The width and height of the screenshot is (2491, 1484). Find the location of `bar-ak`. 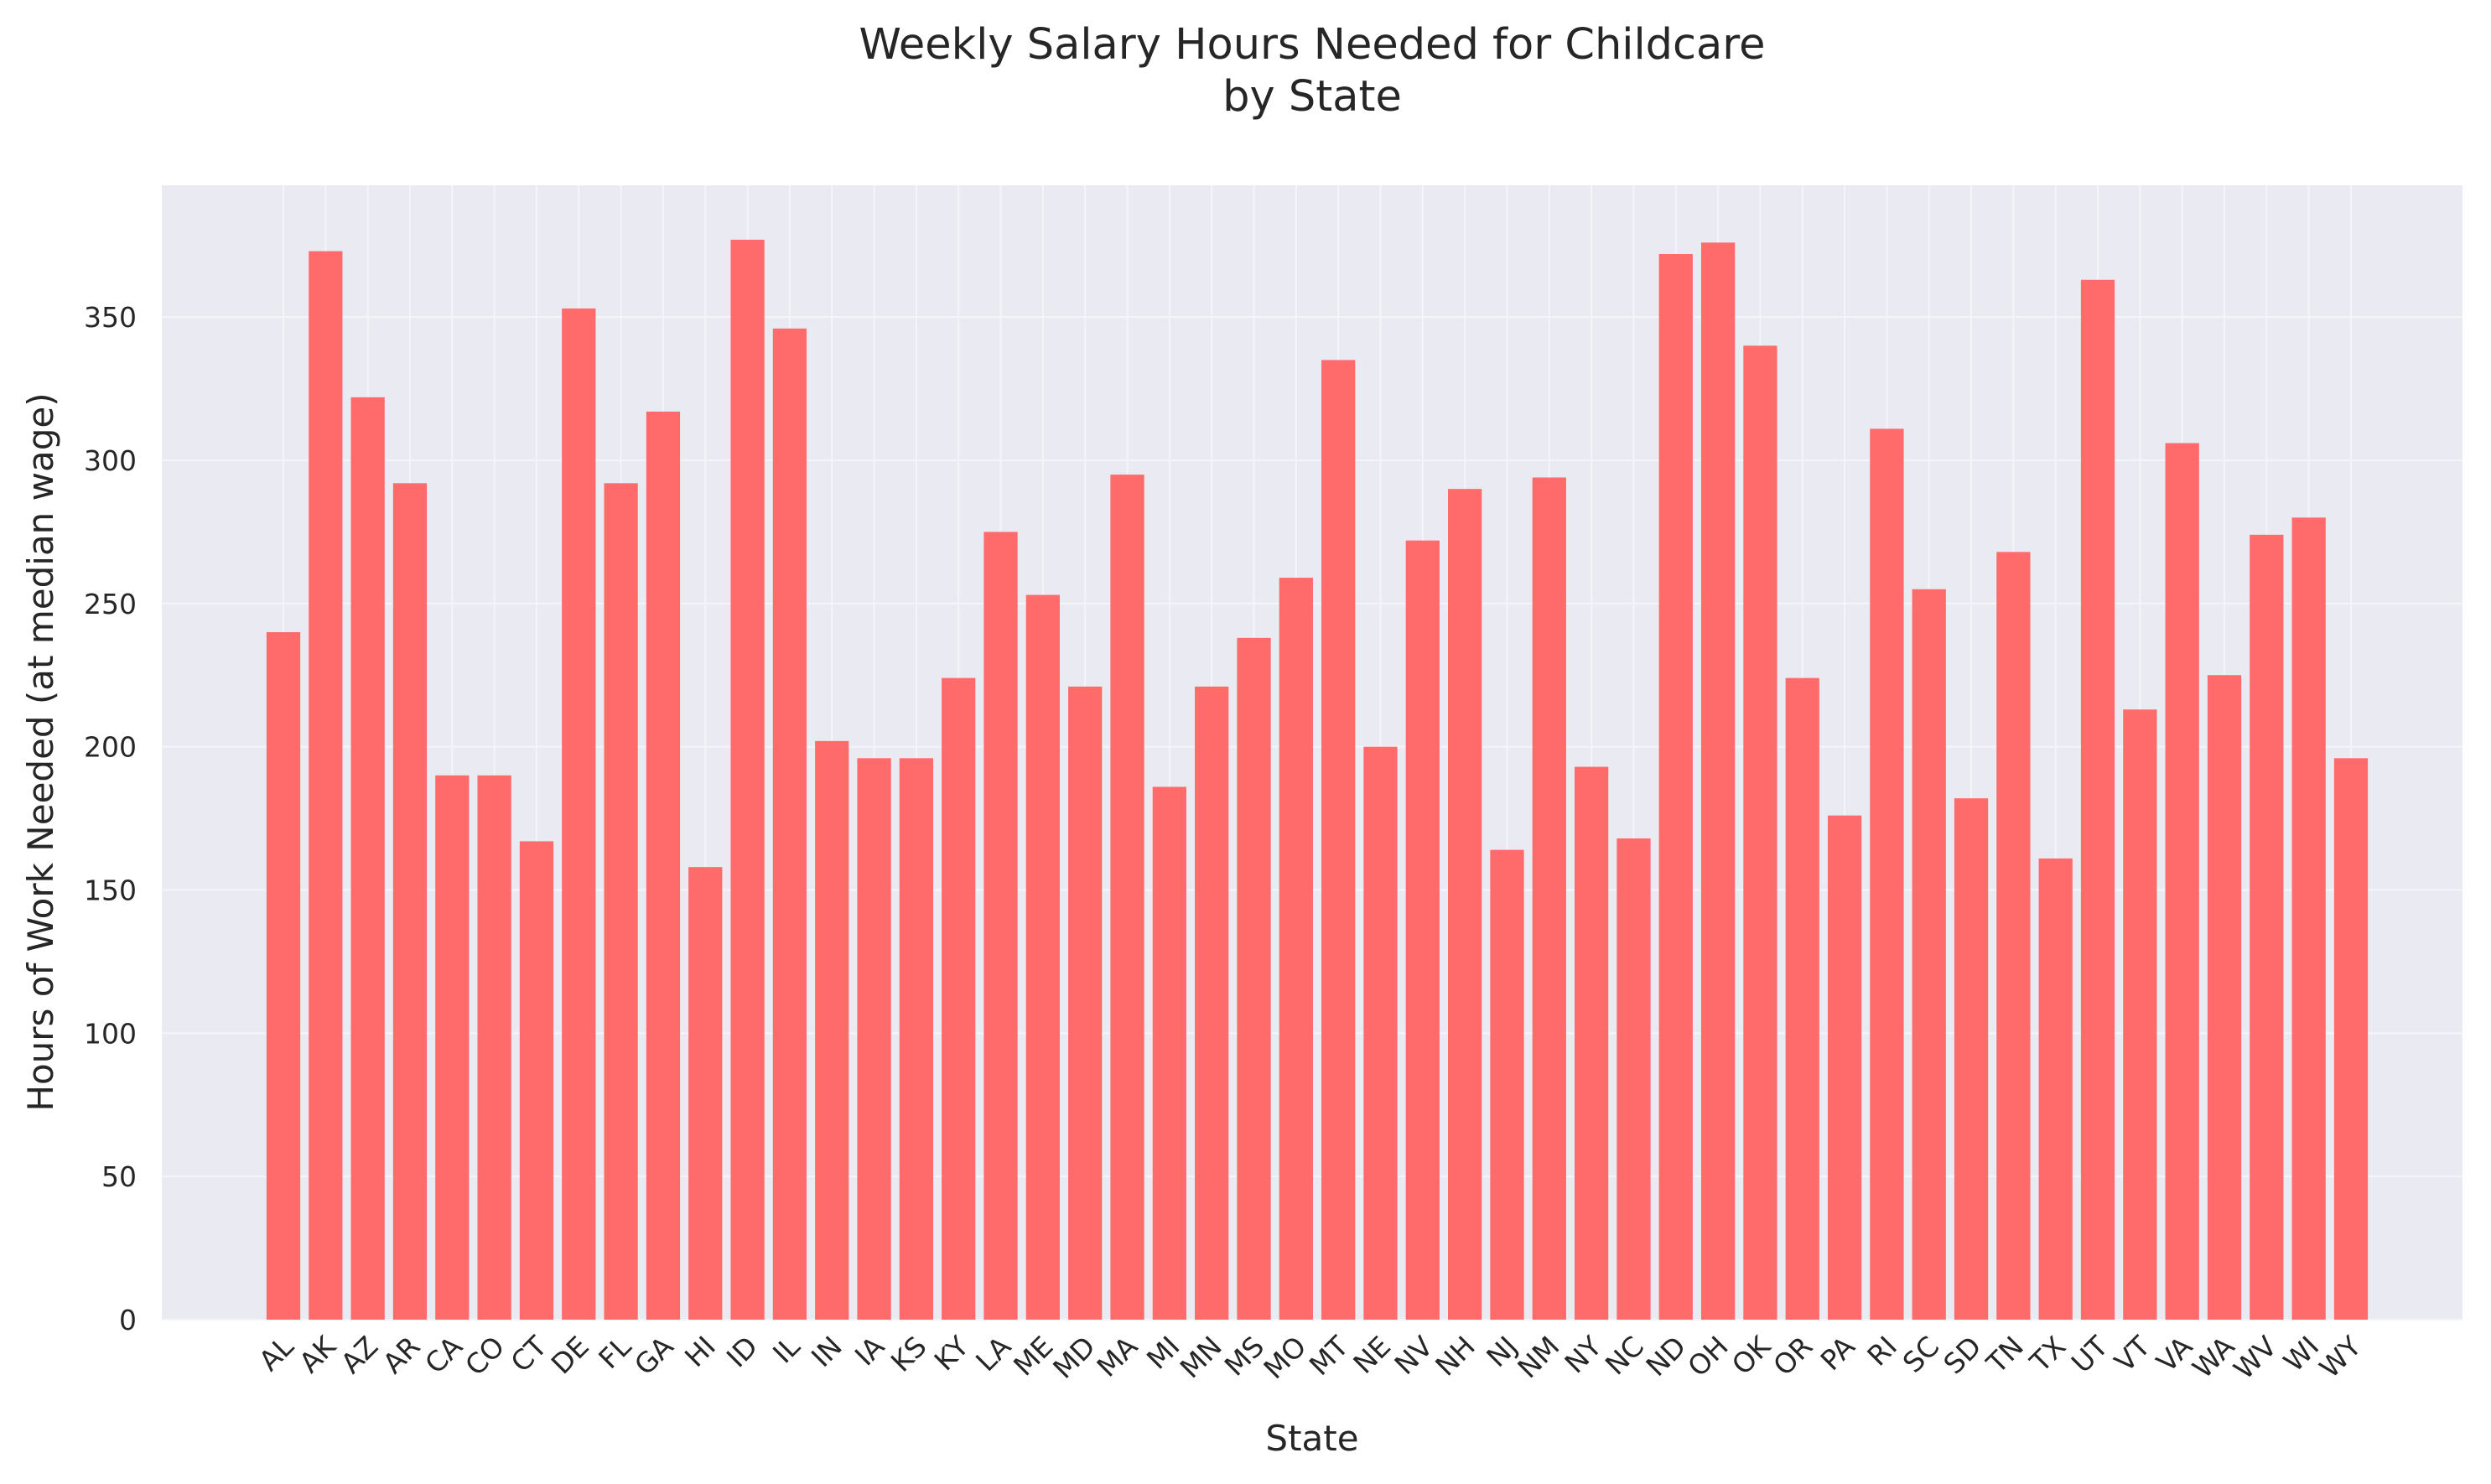

bar-ak is located at coordinates (326, 786).